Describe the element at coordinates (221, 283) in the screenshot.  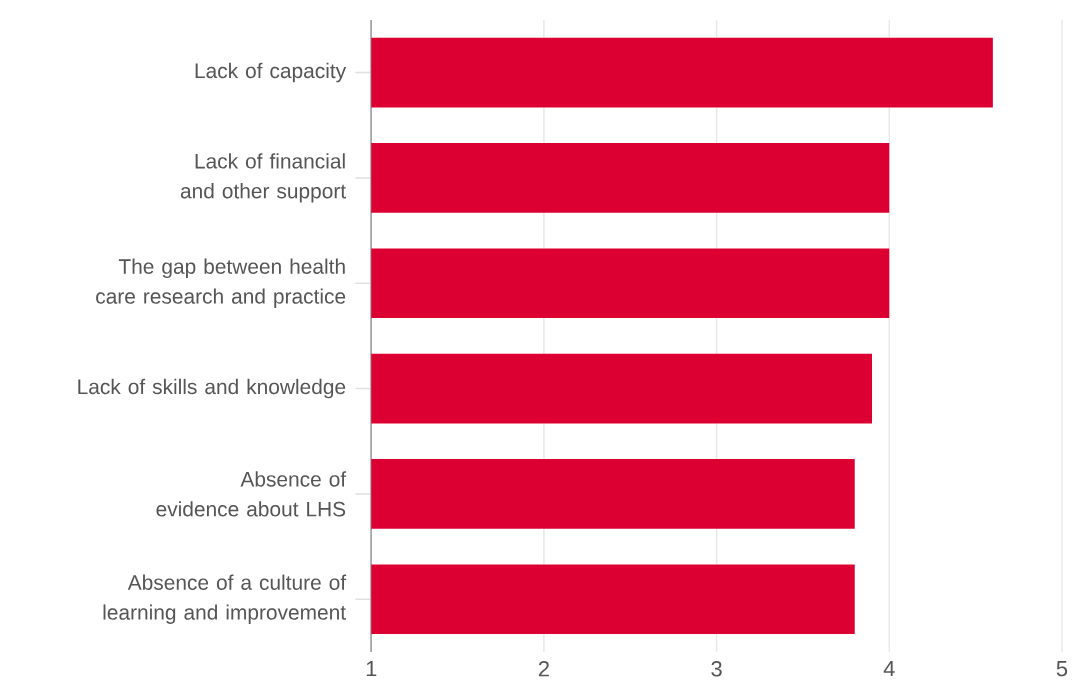
I see `y-tick-label: The gap between health care research and practice` at that location.